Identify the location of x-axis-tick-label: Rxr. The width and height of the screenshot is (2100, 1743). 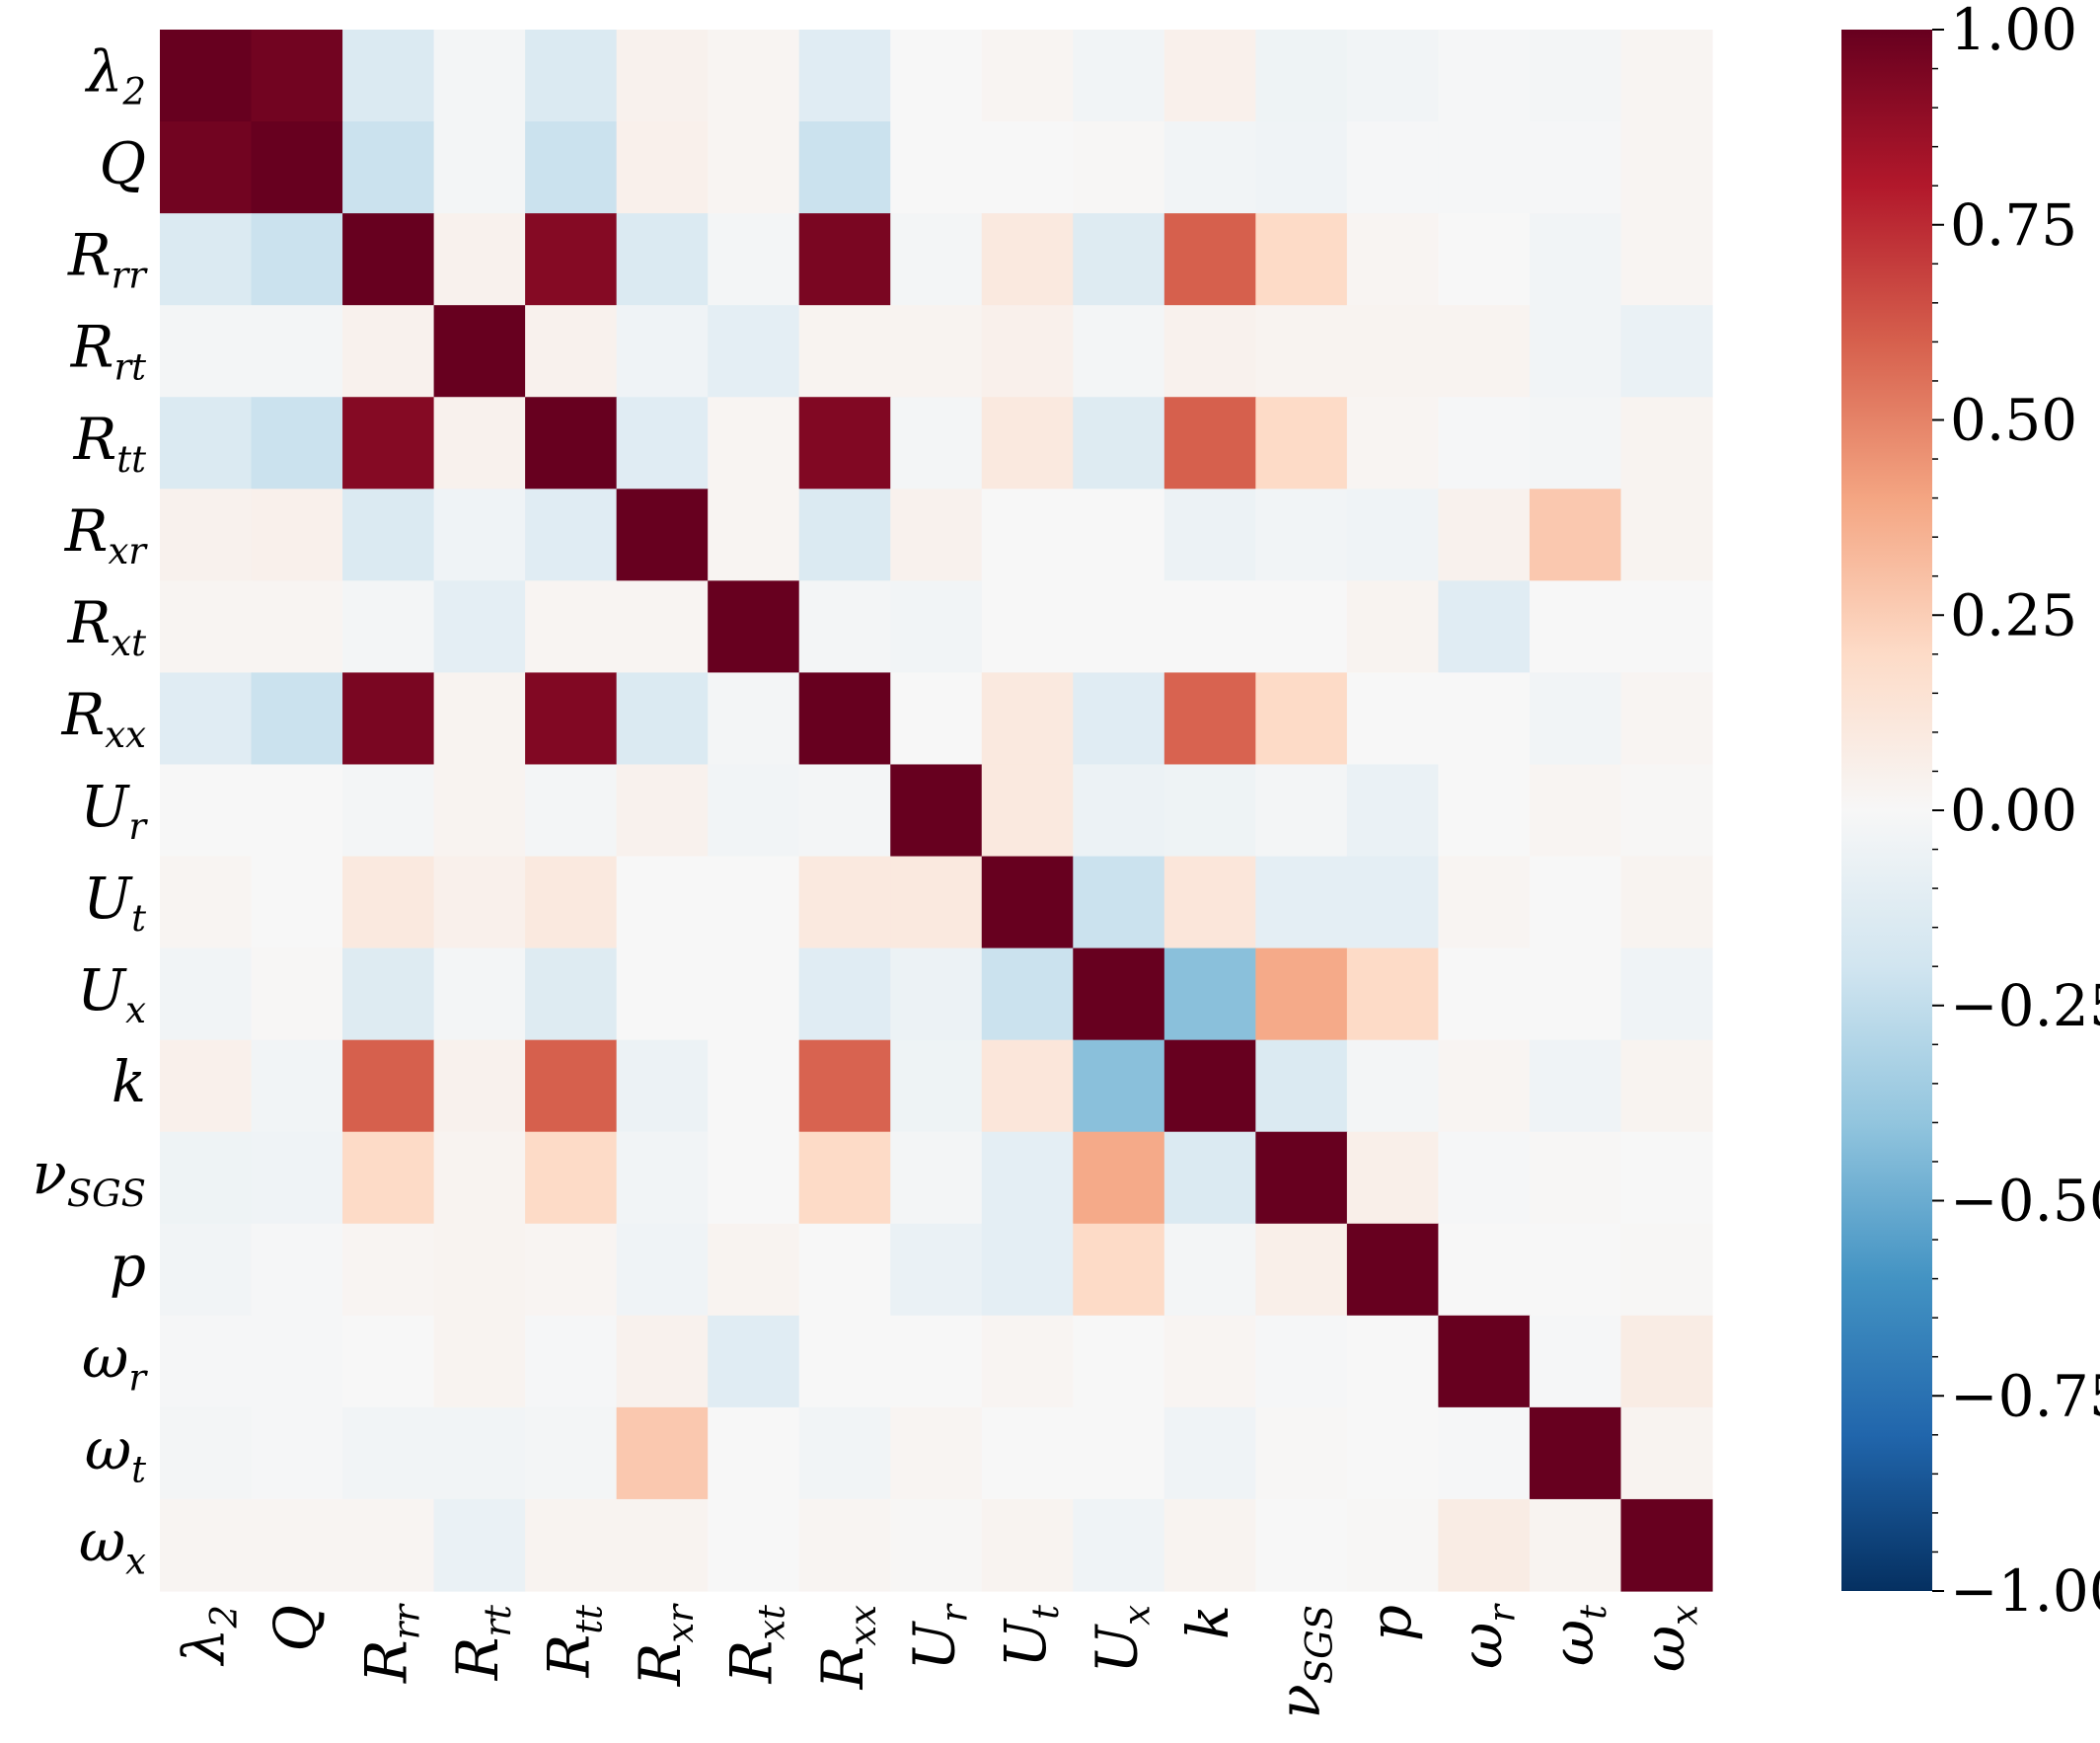
(664, 1645).